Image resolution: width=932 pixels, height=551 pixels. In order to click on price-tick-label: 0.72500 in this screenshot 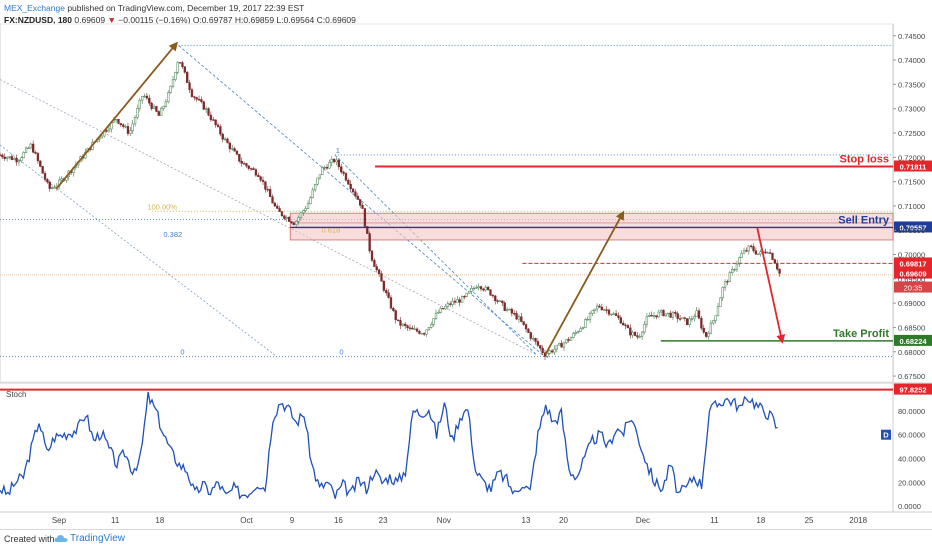, I will do `click(911, 133)`.